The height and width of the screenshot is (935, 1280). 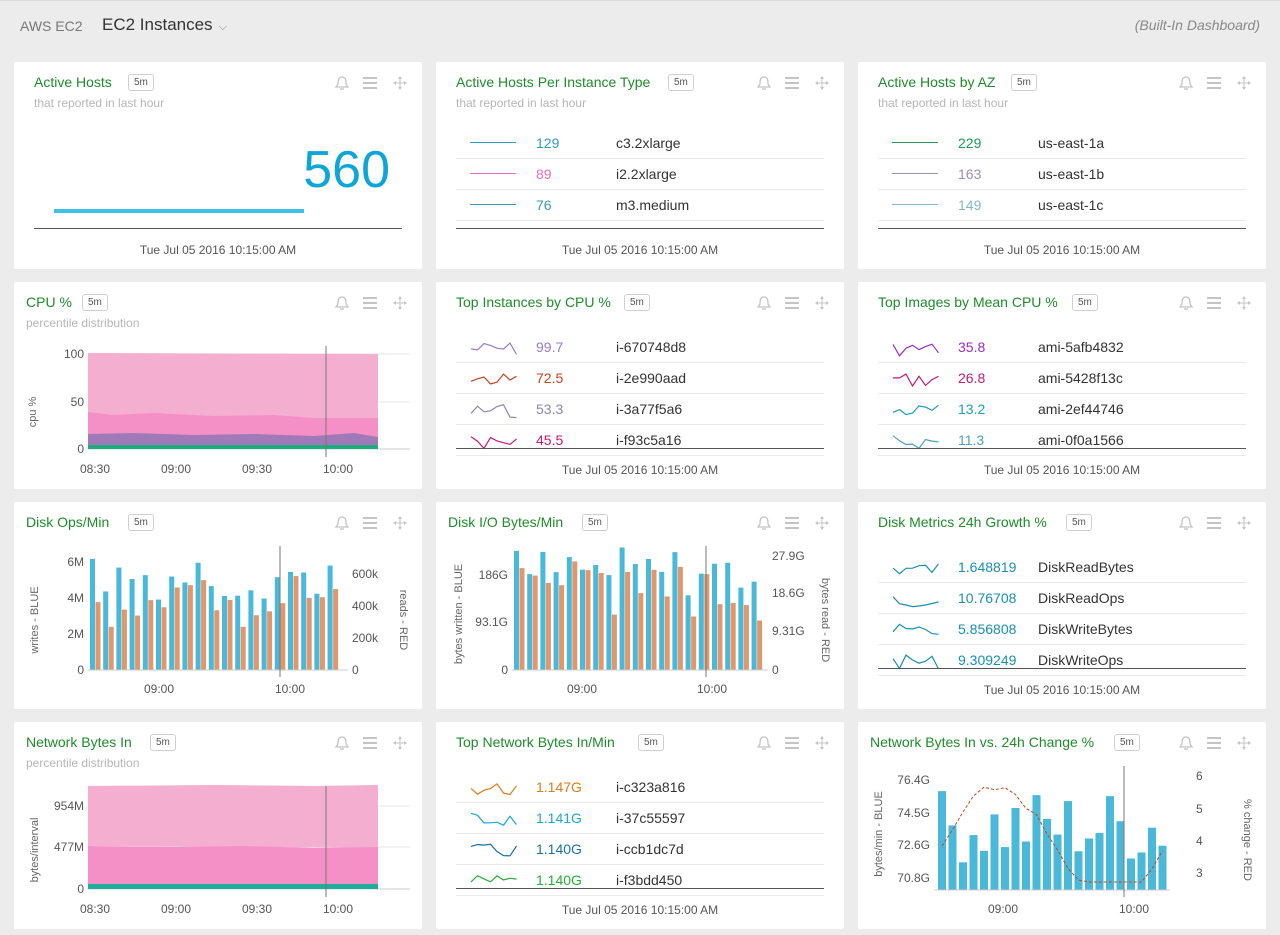 What do you see at coordinates (544, 174) in the screenshot?
I see `metric-value: 89` at bounding box center [544, 174].